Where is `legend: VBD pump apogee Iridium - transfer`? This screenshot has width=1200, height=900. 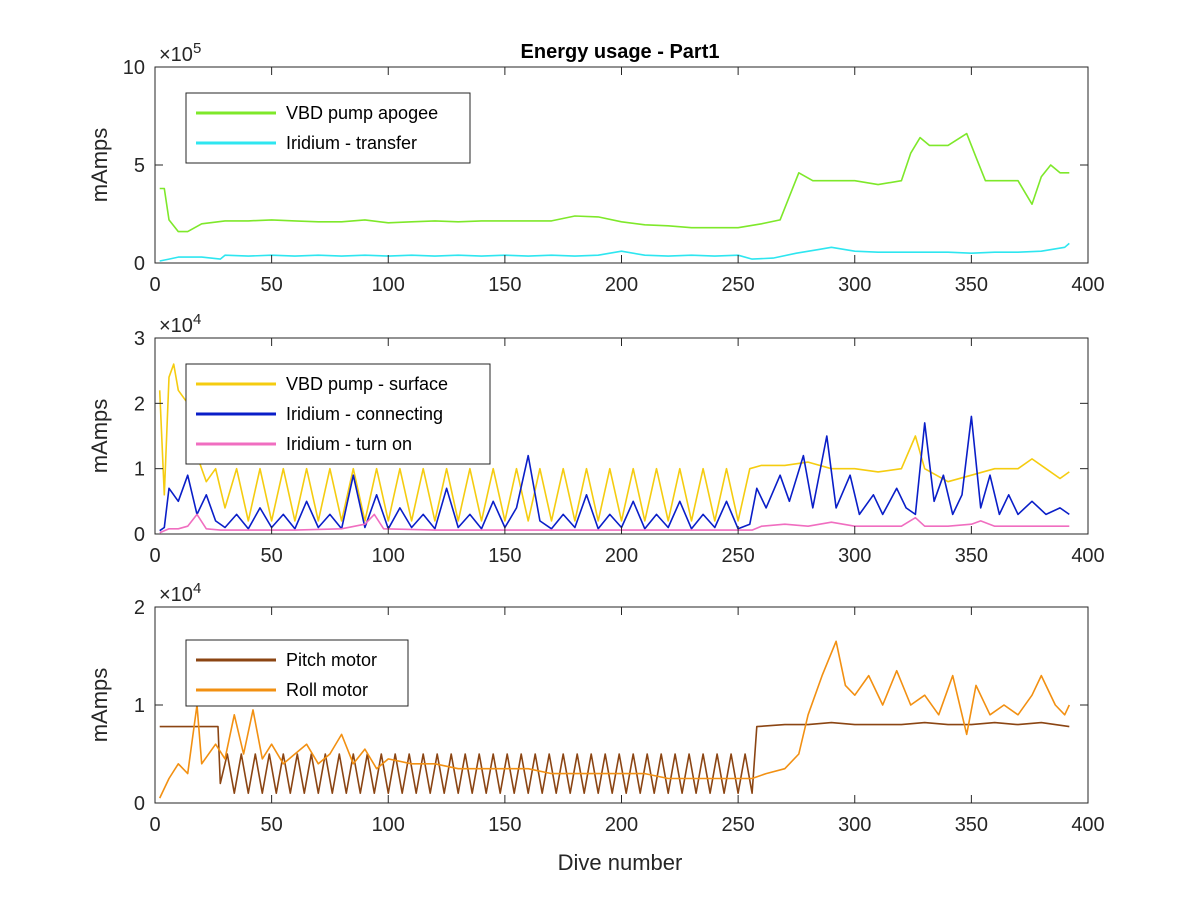
legend: VBD pump apogee Iridium - transfer is located at coordinates (328, 128).